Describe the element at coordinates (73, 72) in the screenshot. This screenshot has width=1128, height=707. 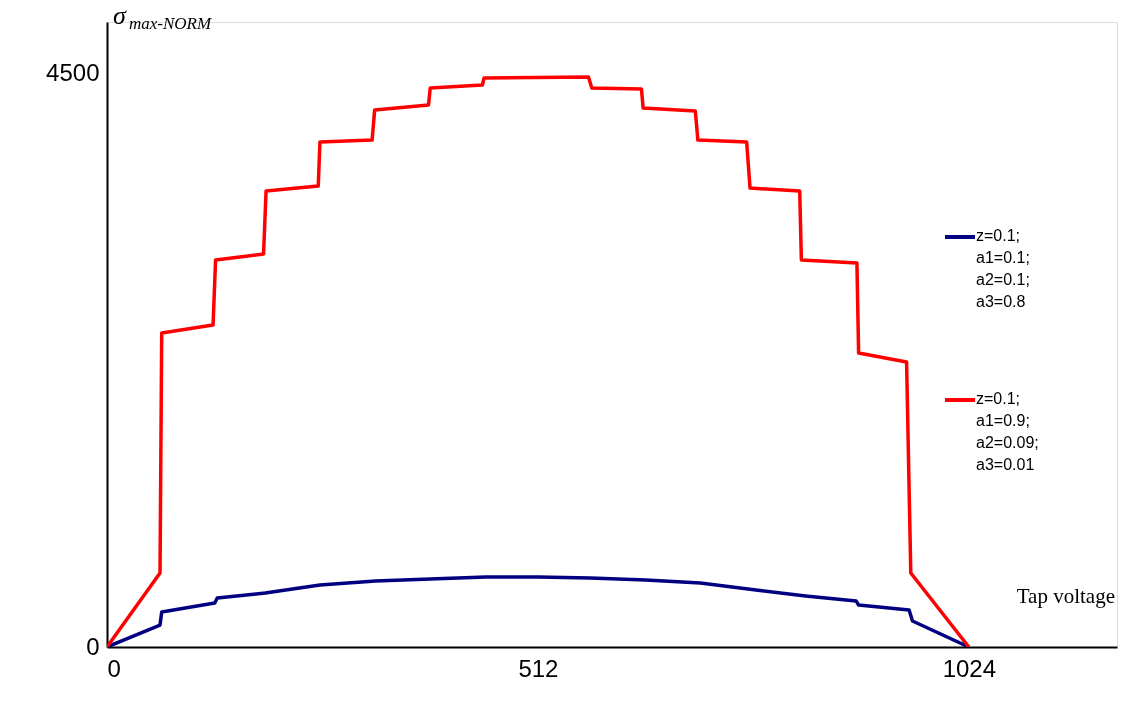
I see `y-tick-label: 4500` at that location.